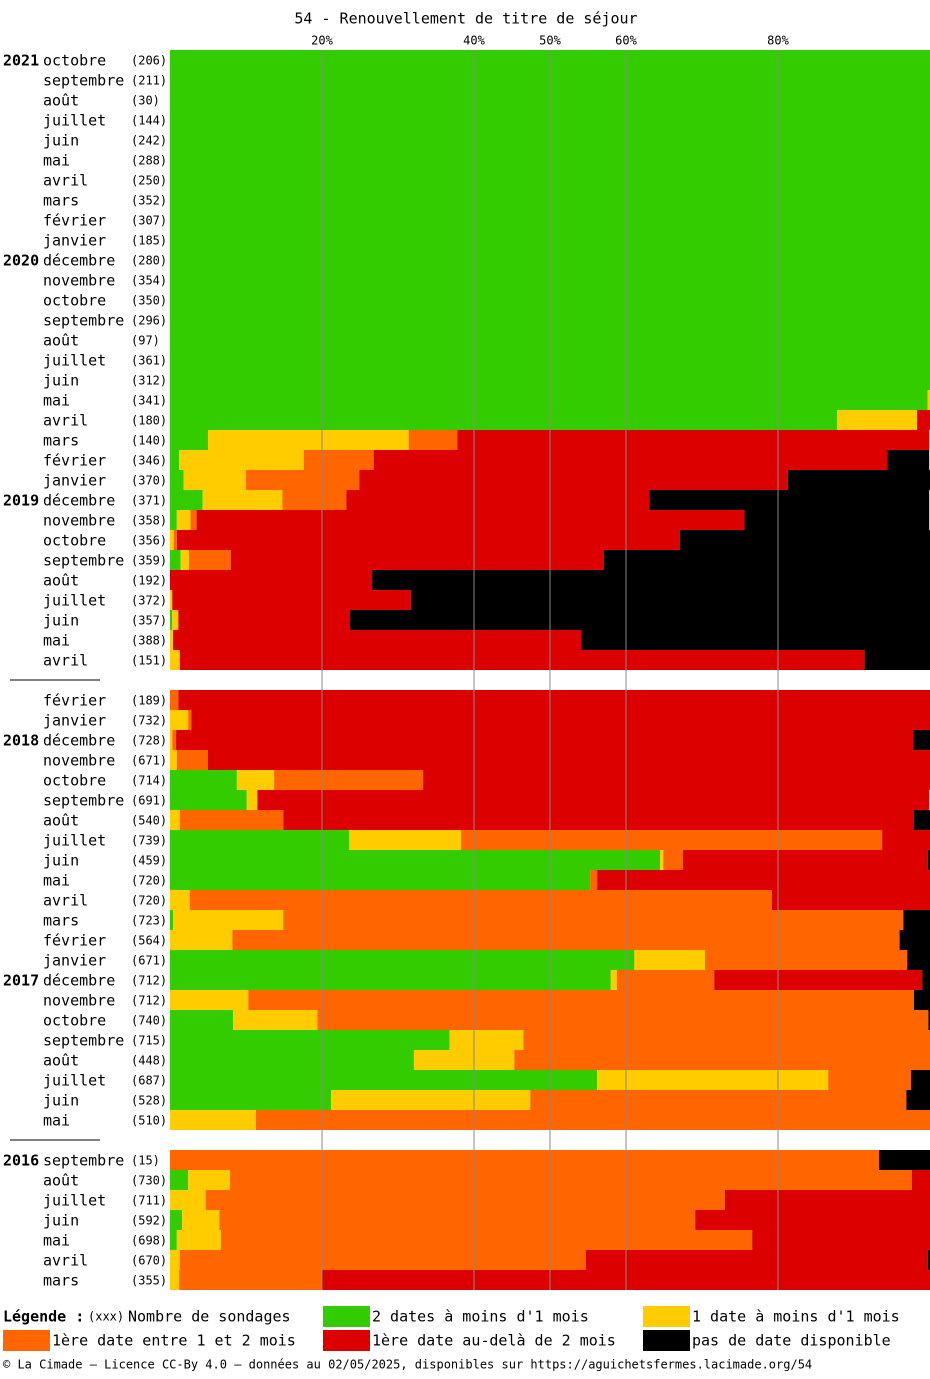  What do you see at coordinates (149, 1001) in the screenshot?
I see `count-label: (712)` at bounding box center [149, 1001].